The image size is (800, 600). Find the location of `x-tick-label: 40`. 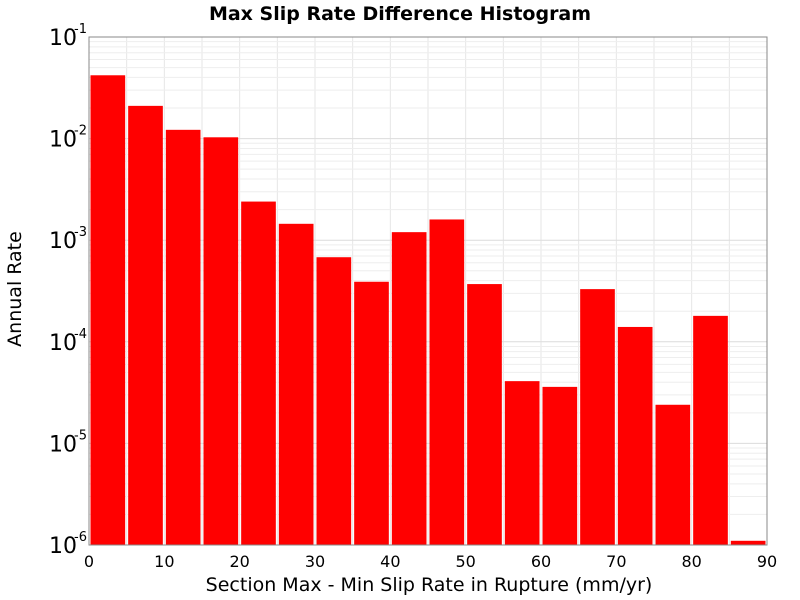

x-tick-label: 40 is located at coordinates (390, 561).